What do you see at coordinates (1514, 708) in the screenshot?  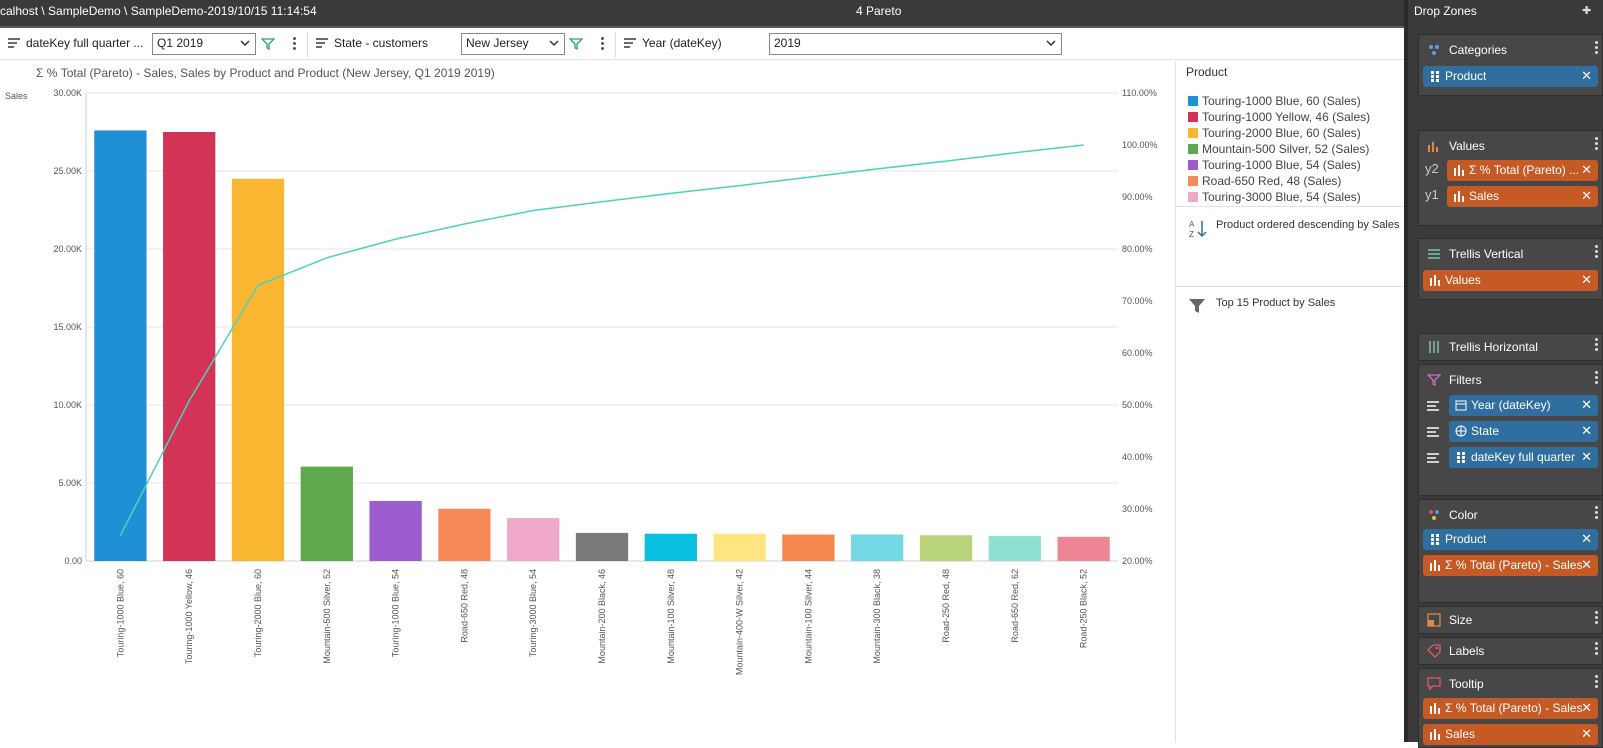 I see `pill-label: Σ % Total (Pareto) - Sales` at bounding box center [1514, 708].